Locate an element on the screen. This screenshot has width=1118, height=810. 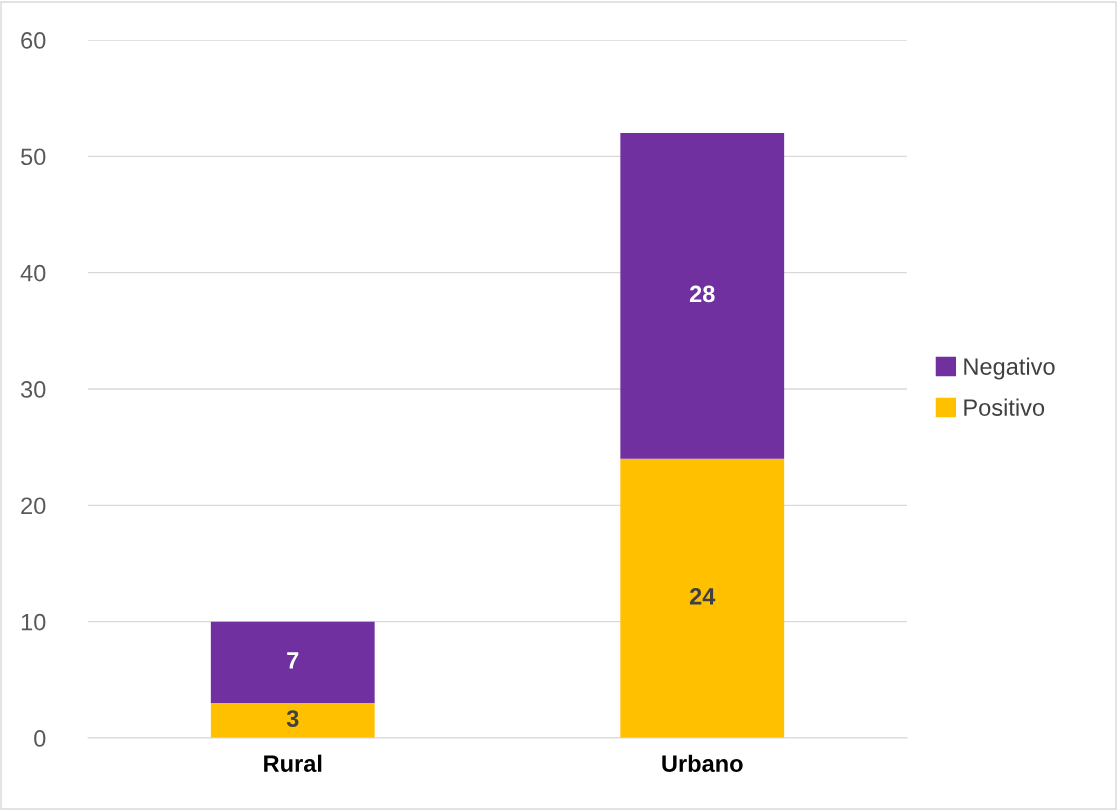
y-tick-label: 20 is located at coordinates (33, 506).